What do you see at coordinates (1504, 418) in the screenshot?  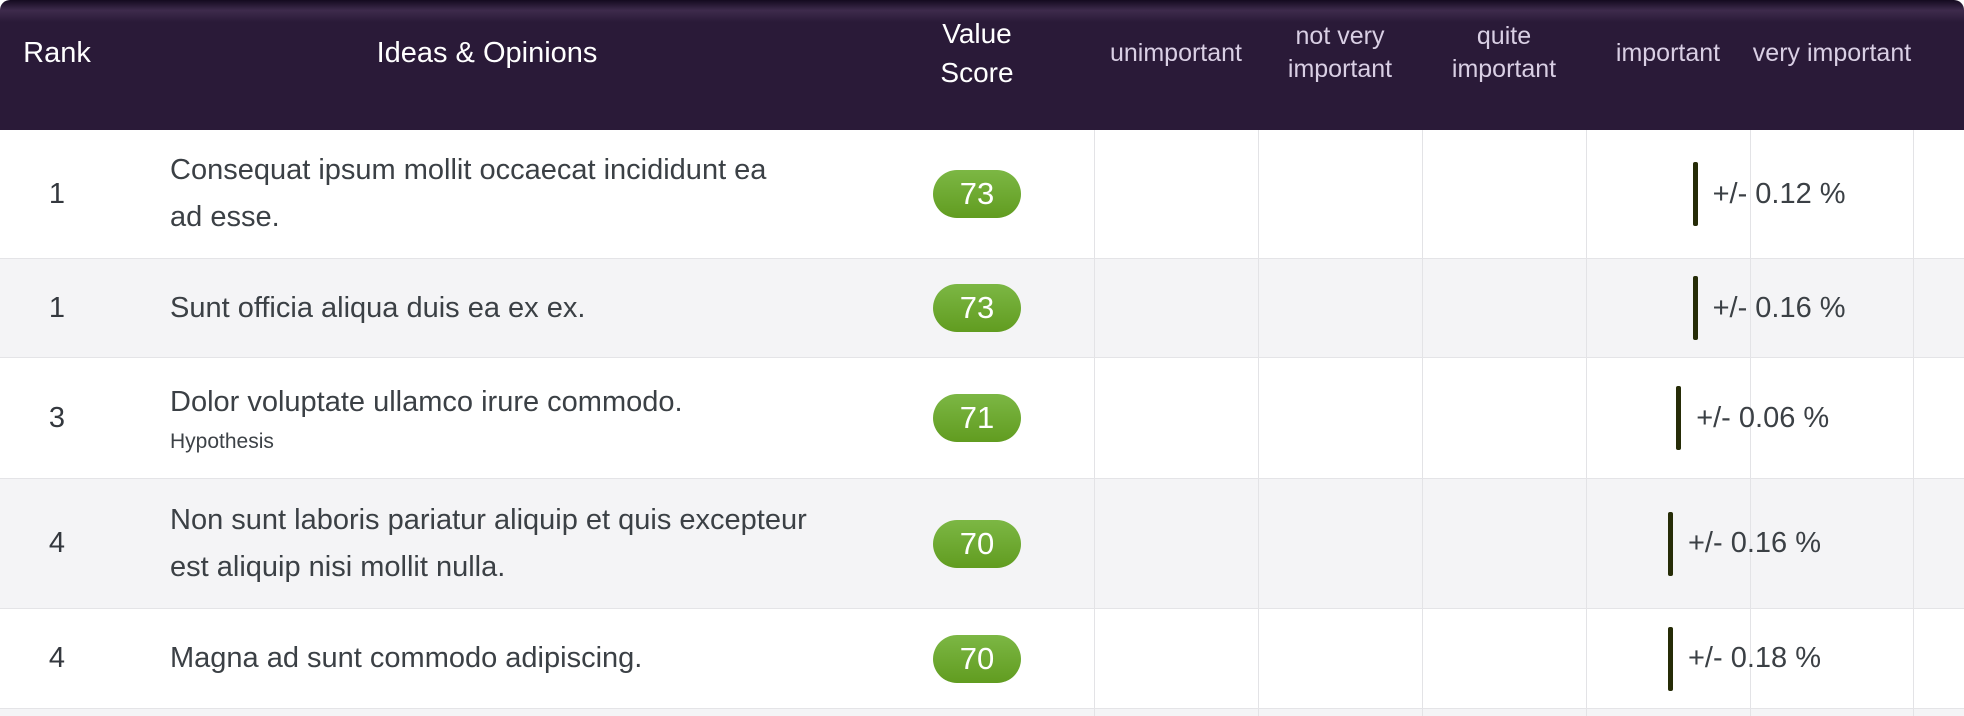 I see `importance-scale-cell: +/- 0.06 %` at bounding box center [1504, 418].